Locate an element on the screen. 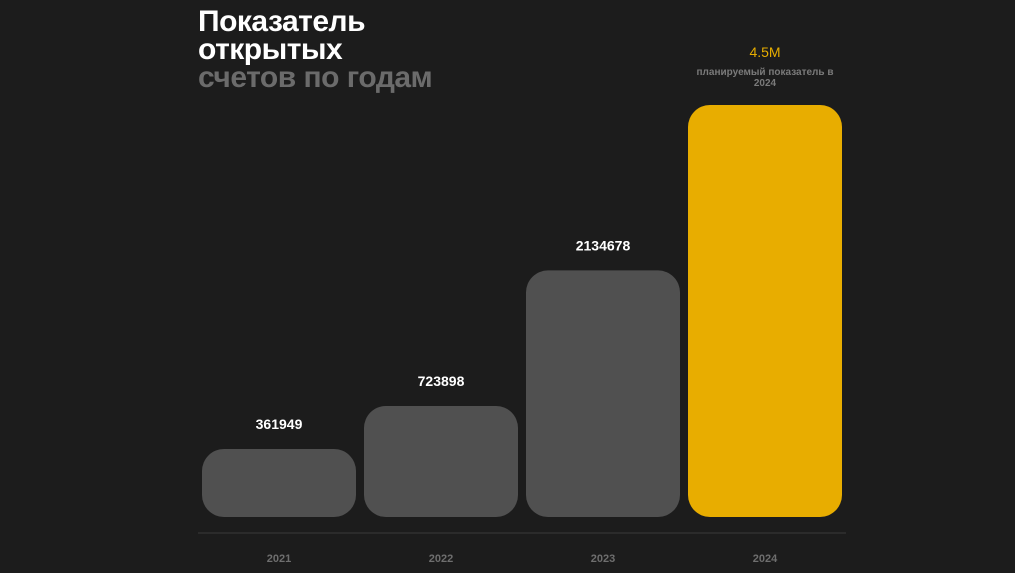 Image resolution: width=1015 pixels, height=573 pixels. chart-title-line2: счетов по годам is located at coordinates (315, 77).